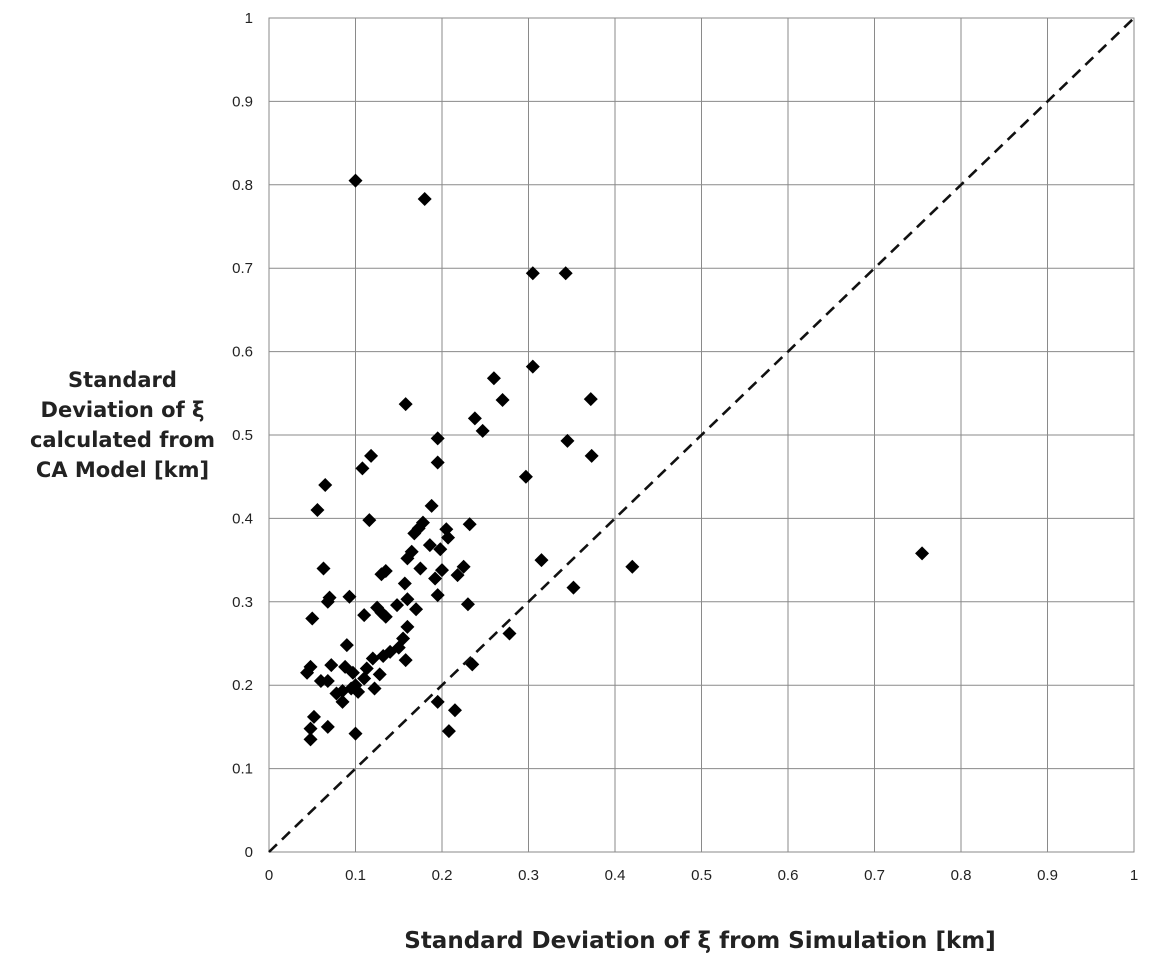  I want to click on y-tick-label: 0.2, so click(242, 685).